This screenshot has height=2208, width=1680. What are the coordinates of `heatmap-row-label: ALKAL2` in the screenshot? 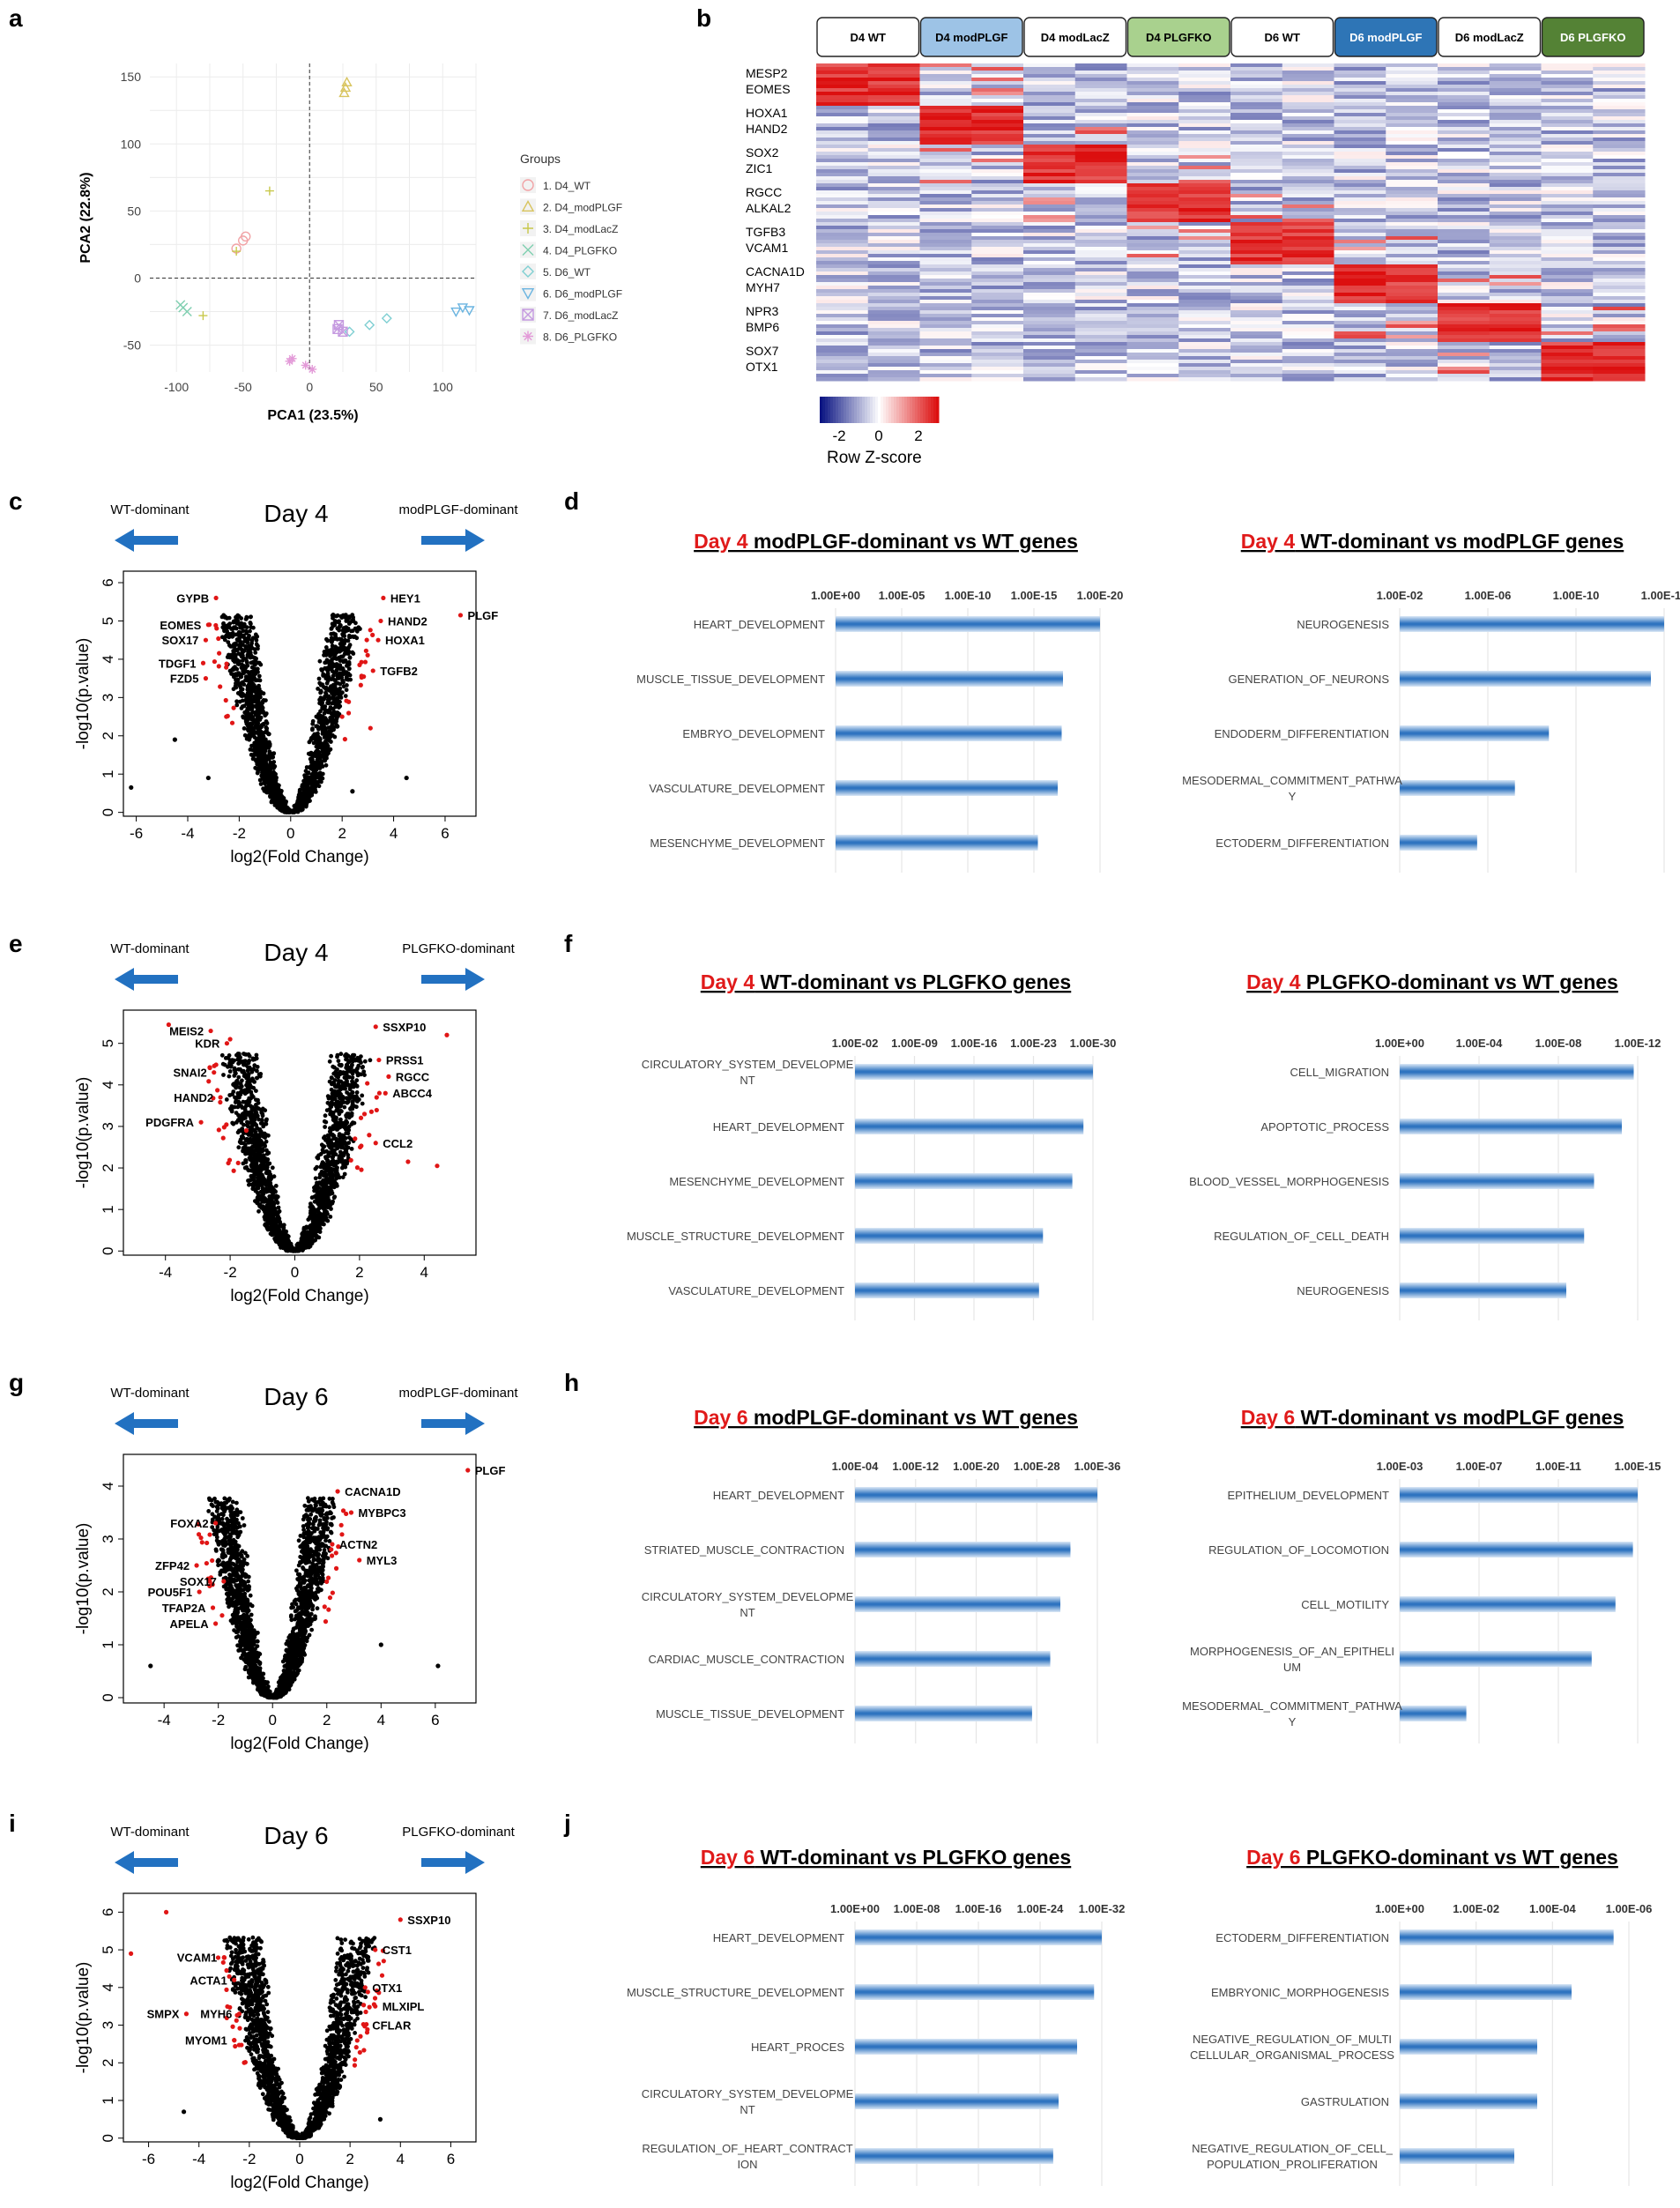 It's located at (769, 208).